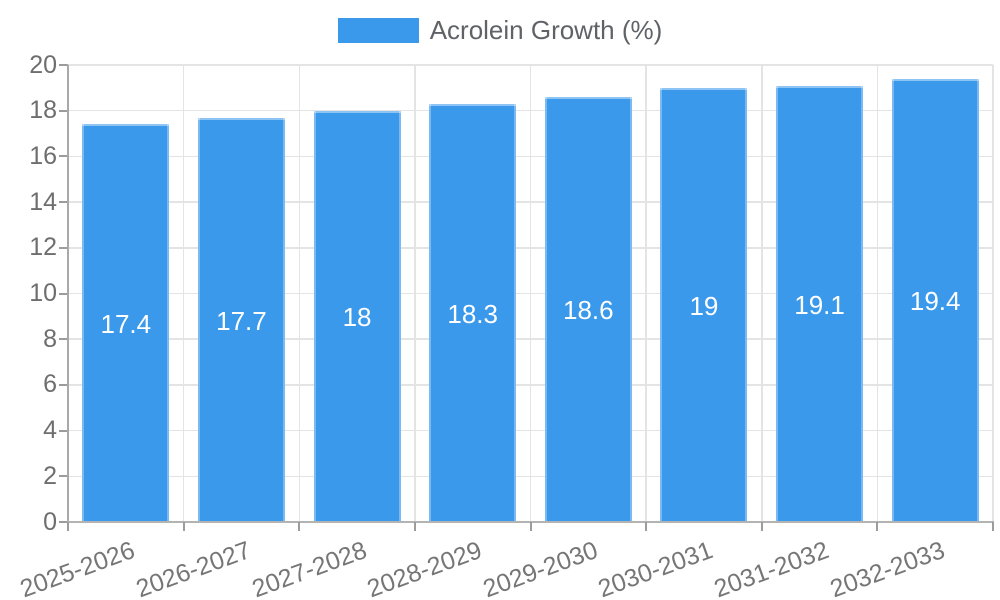 The width and height of the screenshot is (1000, 600). Describe the element at coordinates (43, 155) in the screenshot. I see `y-axis-label: 16` at that location.